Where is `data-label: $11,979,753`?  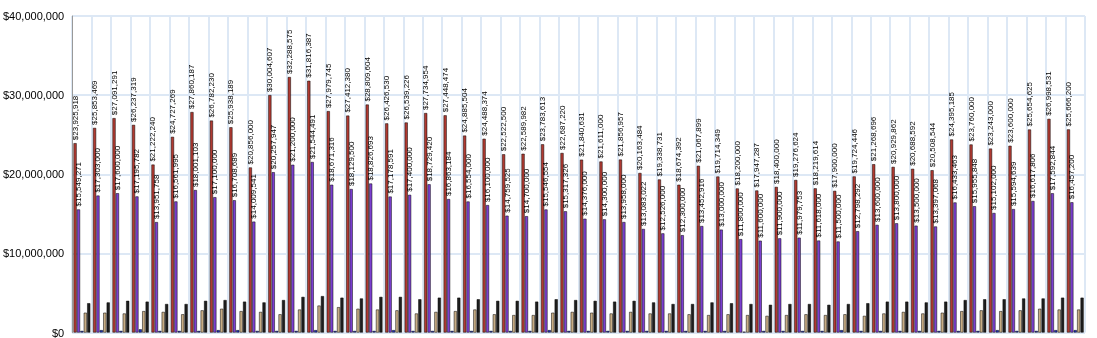
data-label: $11,979,753 is located at coordinates (799, 212).